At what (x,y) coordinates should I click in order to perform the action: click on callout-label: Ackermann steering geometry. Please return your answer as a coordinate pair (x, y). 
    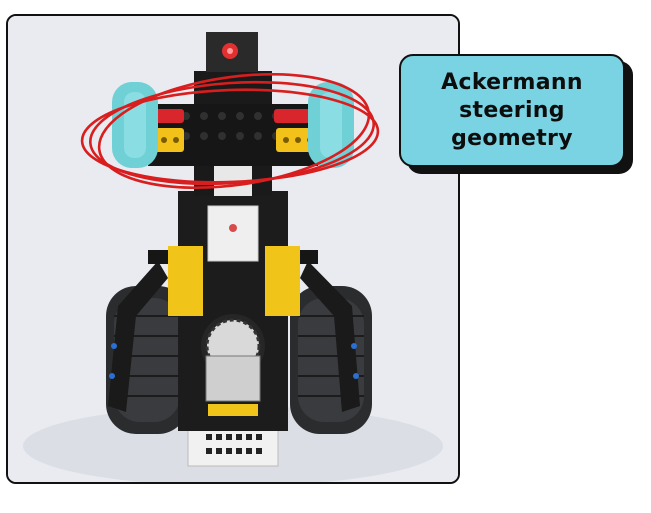
    Looking at the image, I should click on (512, 110).